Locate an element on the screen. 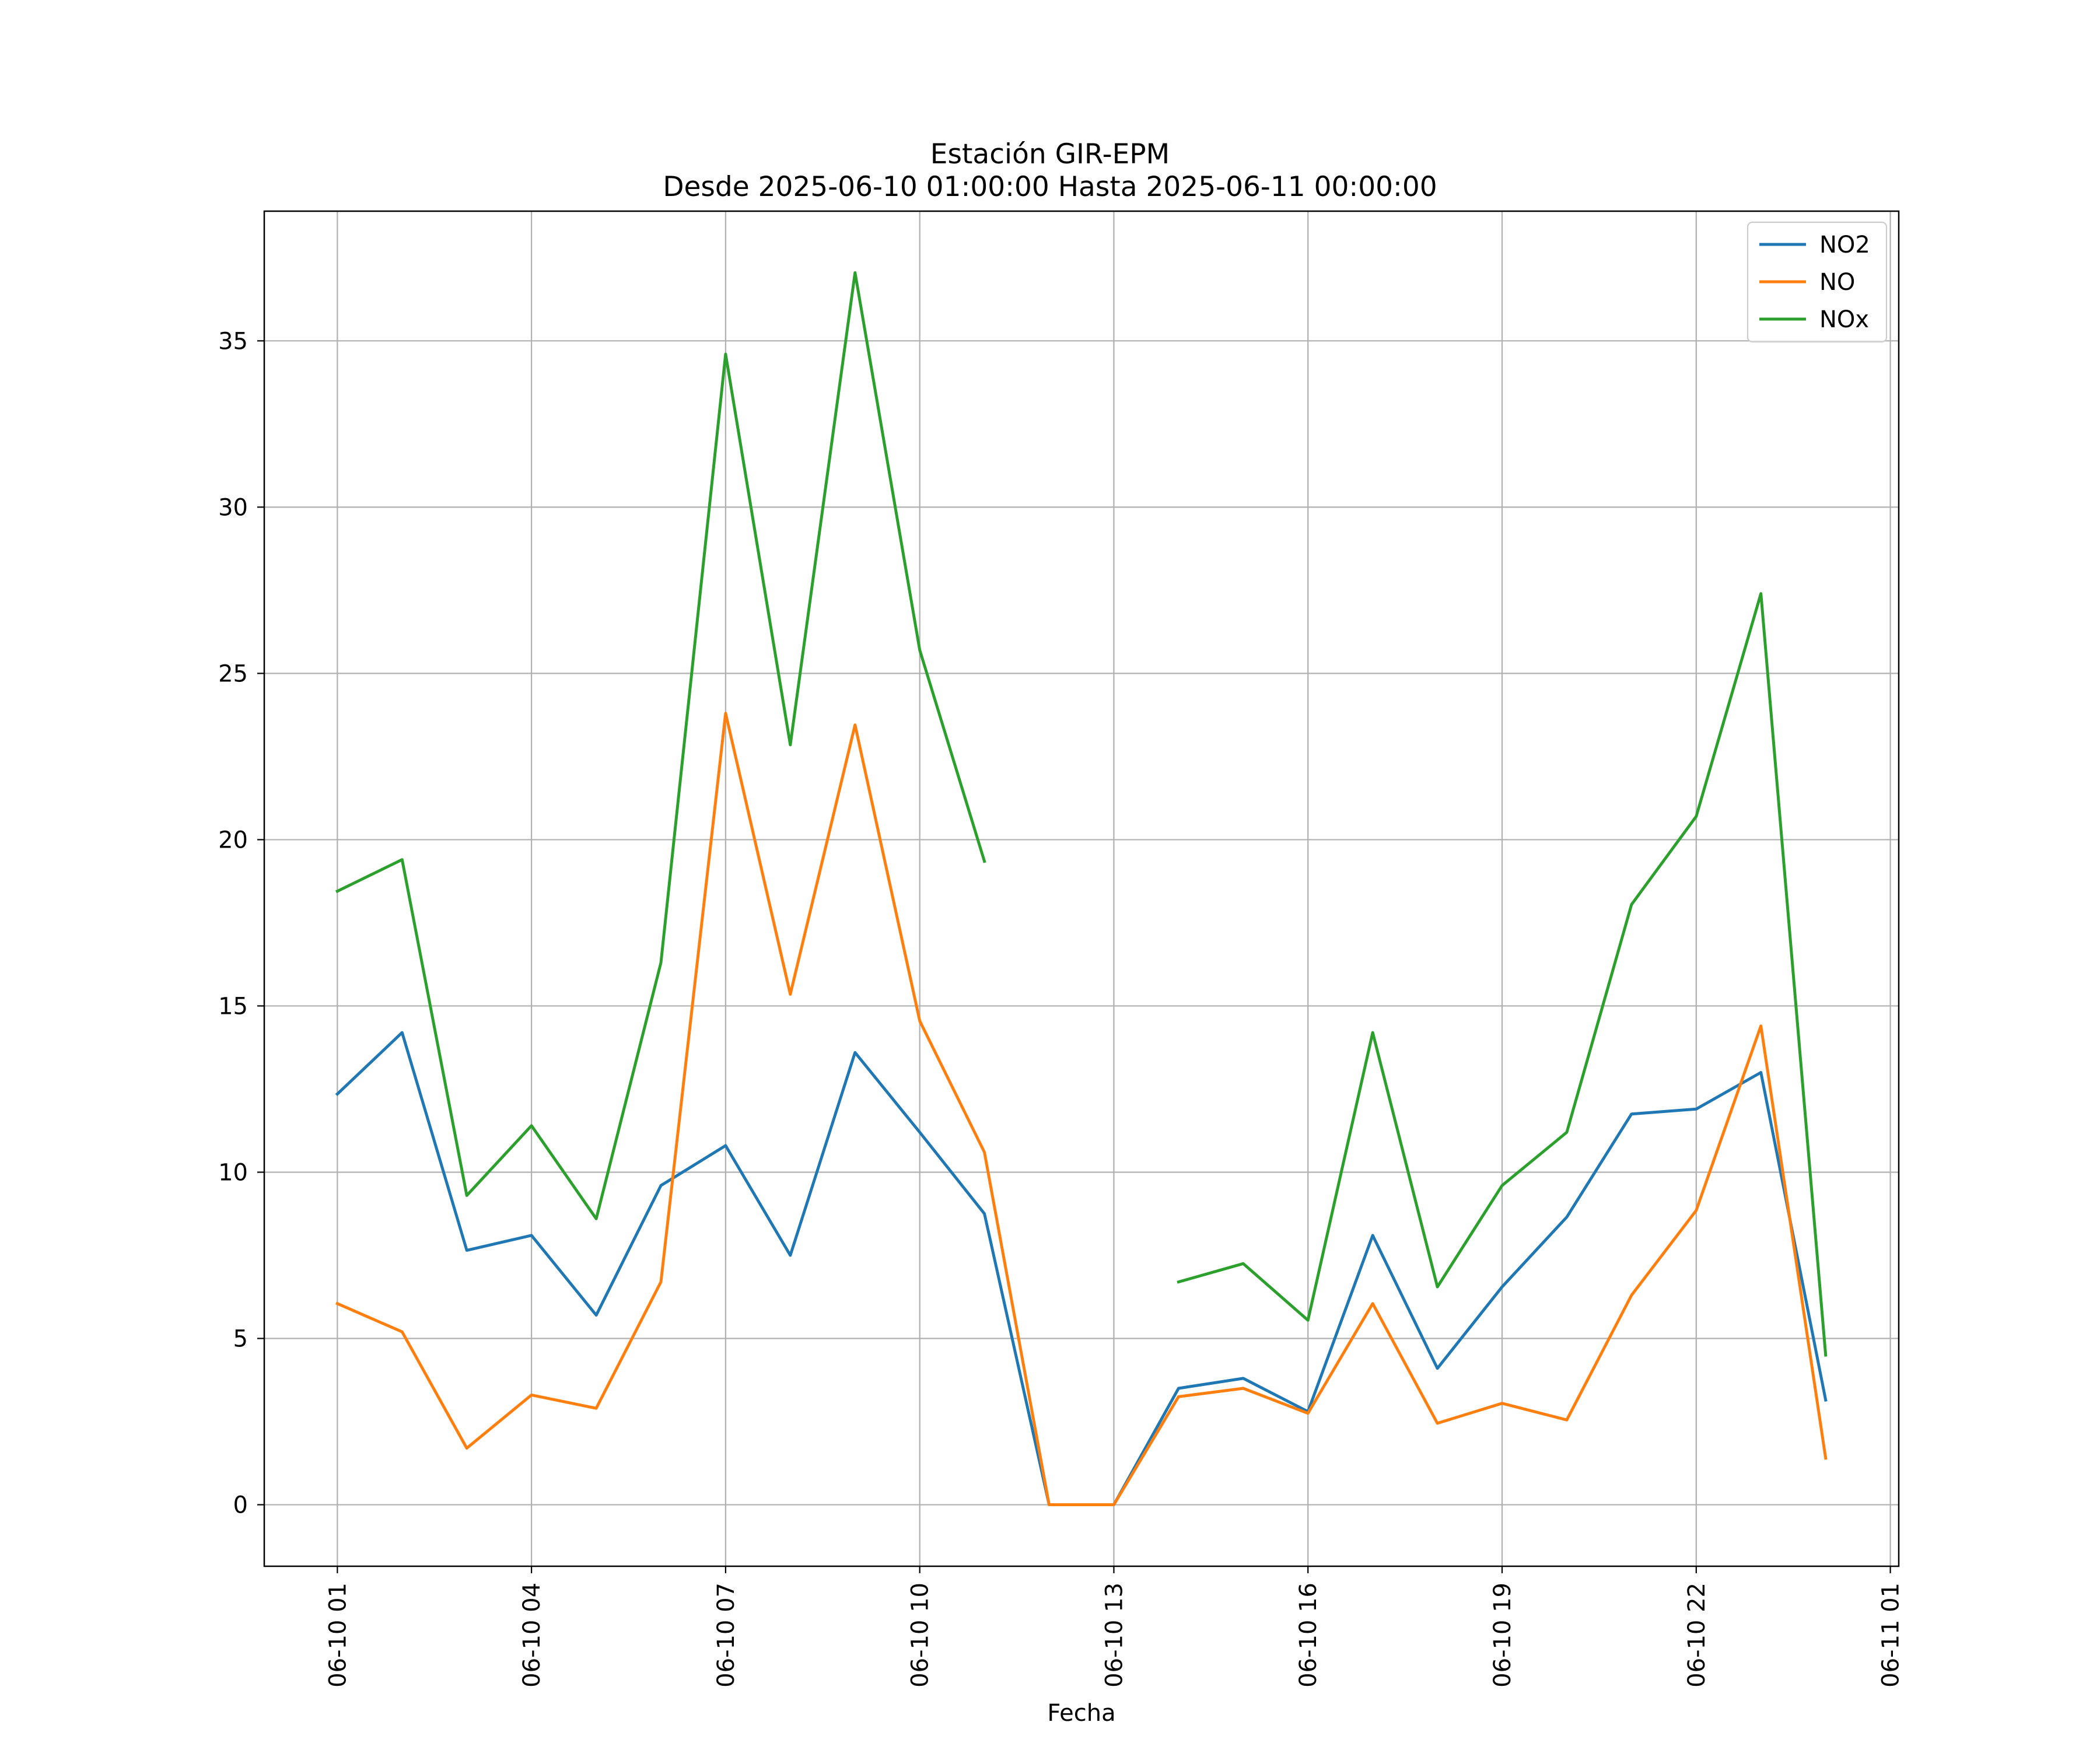  chart-title: Estación GIR-EPM is located at coordinates (1050, 154).